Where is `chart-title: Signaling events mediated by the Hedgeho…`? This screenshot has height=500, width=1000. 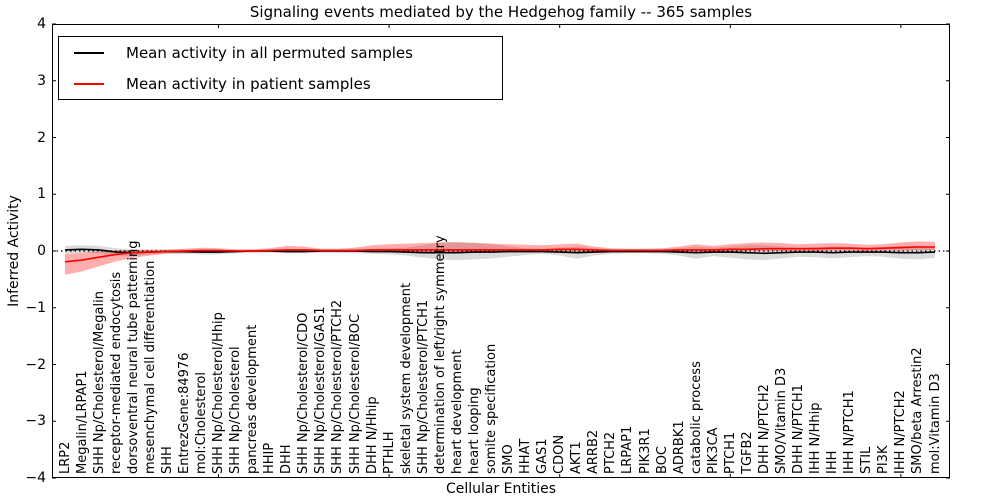 chart-title: Signaling events mediated by the Hedgeho… is located at coordinates (501, 12).